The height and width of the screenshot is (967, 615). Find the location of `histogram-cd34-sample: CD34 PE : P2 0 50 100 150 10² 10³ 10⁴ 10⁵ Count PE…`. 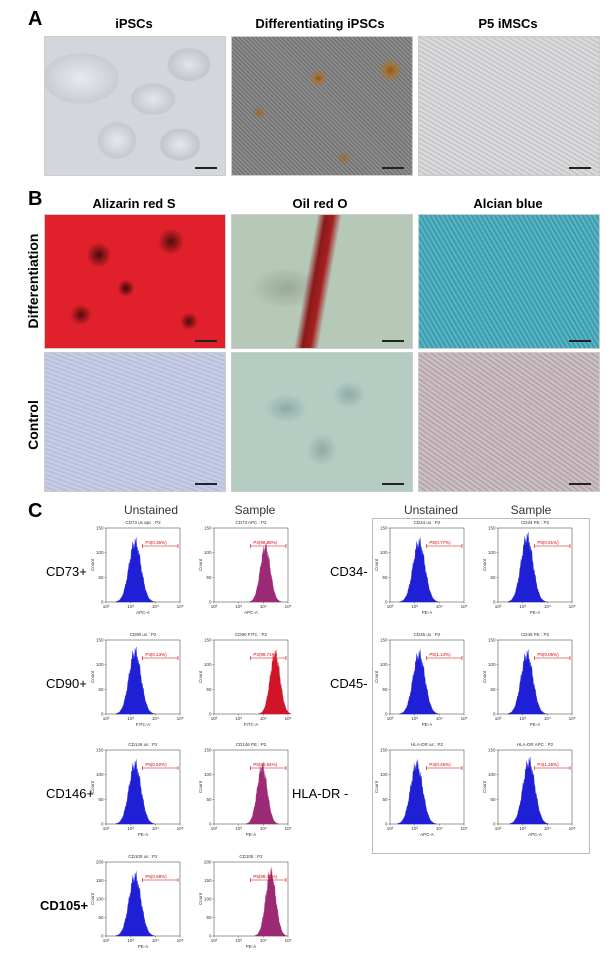

histogram-cd34-sample: CD34 PE : P2 0 50 100 150 10² 10³ 10⁴ 10⁵ Count PE… is located at coordinates (530, 573).